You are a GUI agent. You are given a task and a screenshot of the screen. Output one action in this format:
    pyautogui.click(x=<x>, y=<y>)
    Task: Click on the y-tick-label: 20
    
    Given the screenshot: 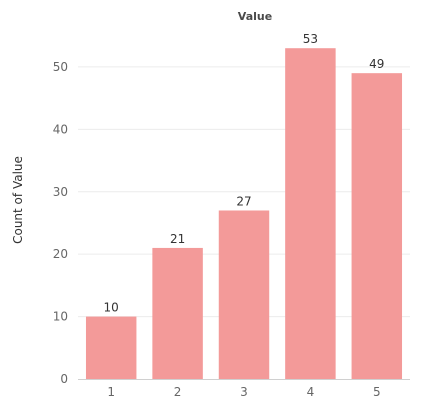 What is the action you would take?
    pyautogui.click(x=60, y=254)
    